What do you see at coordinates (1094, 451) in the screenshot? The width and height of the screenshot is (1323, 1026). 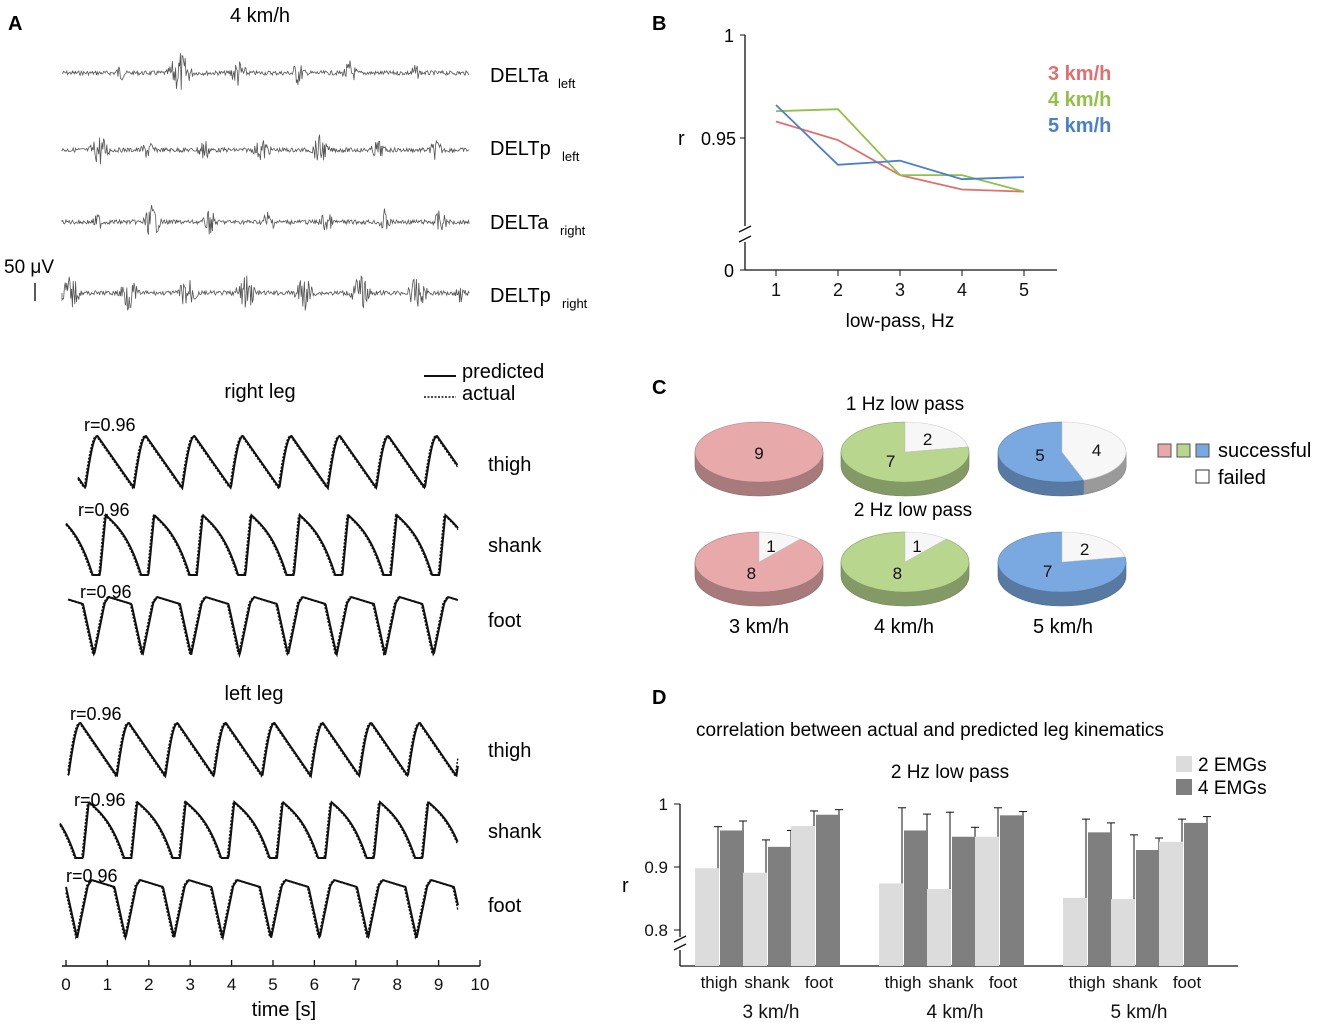 I see `c-pie-1hz-5kmh-failed-slice` at bounding box center [1094, 451].